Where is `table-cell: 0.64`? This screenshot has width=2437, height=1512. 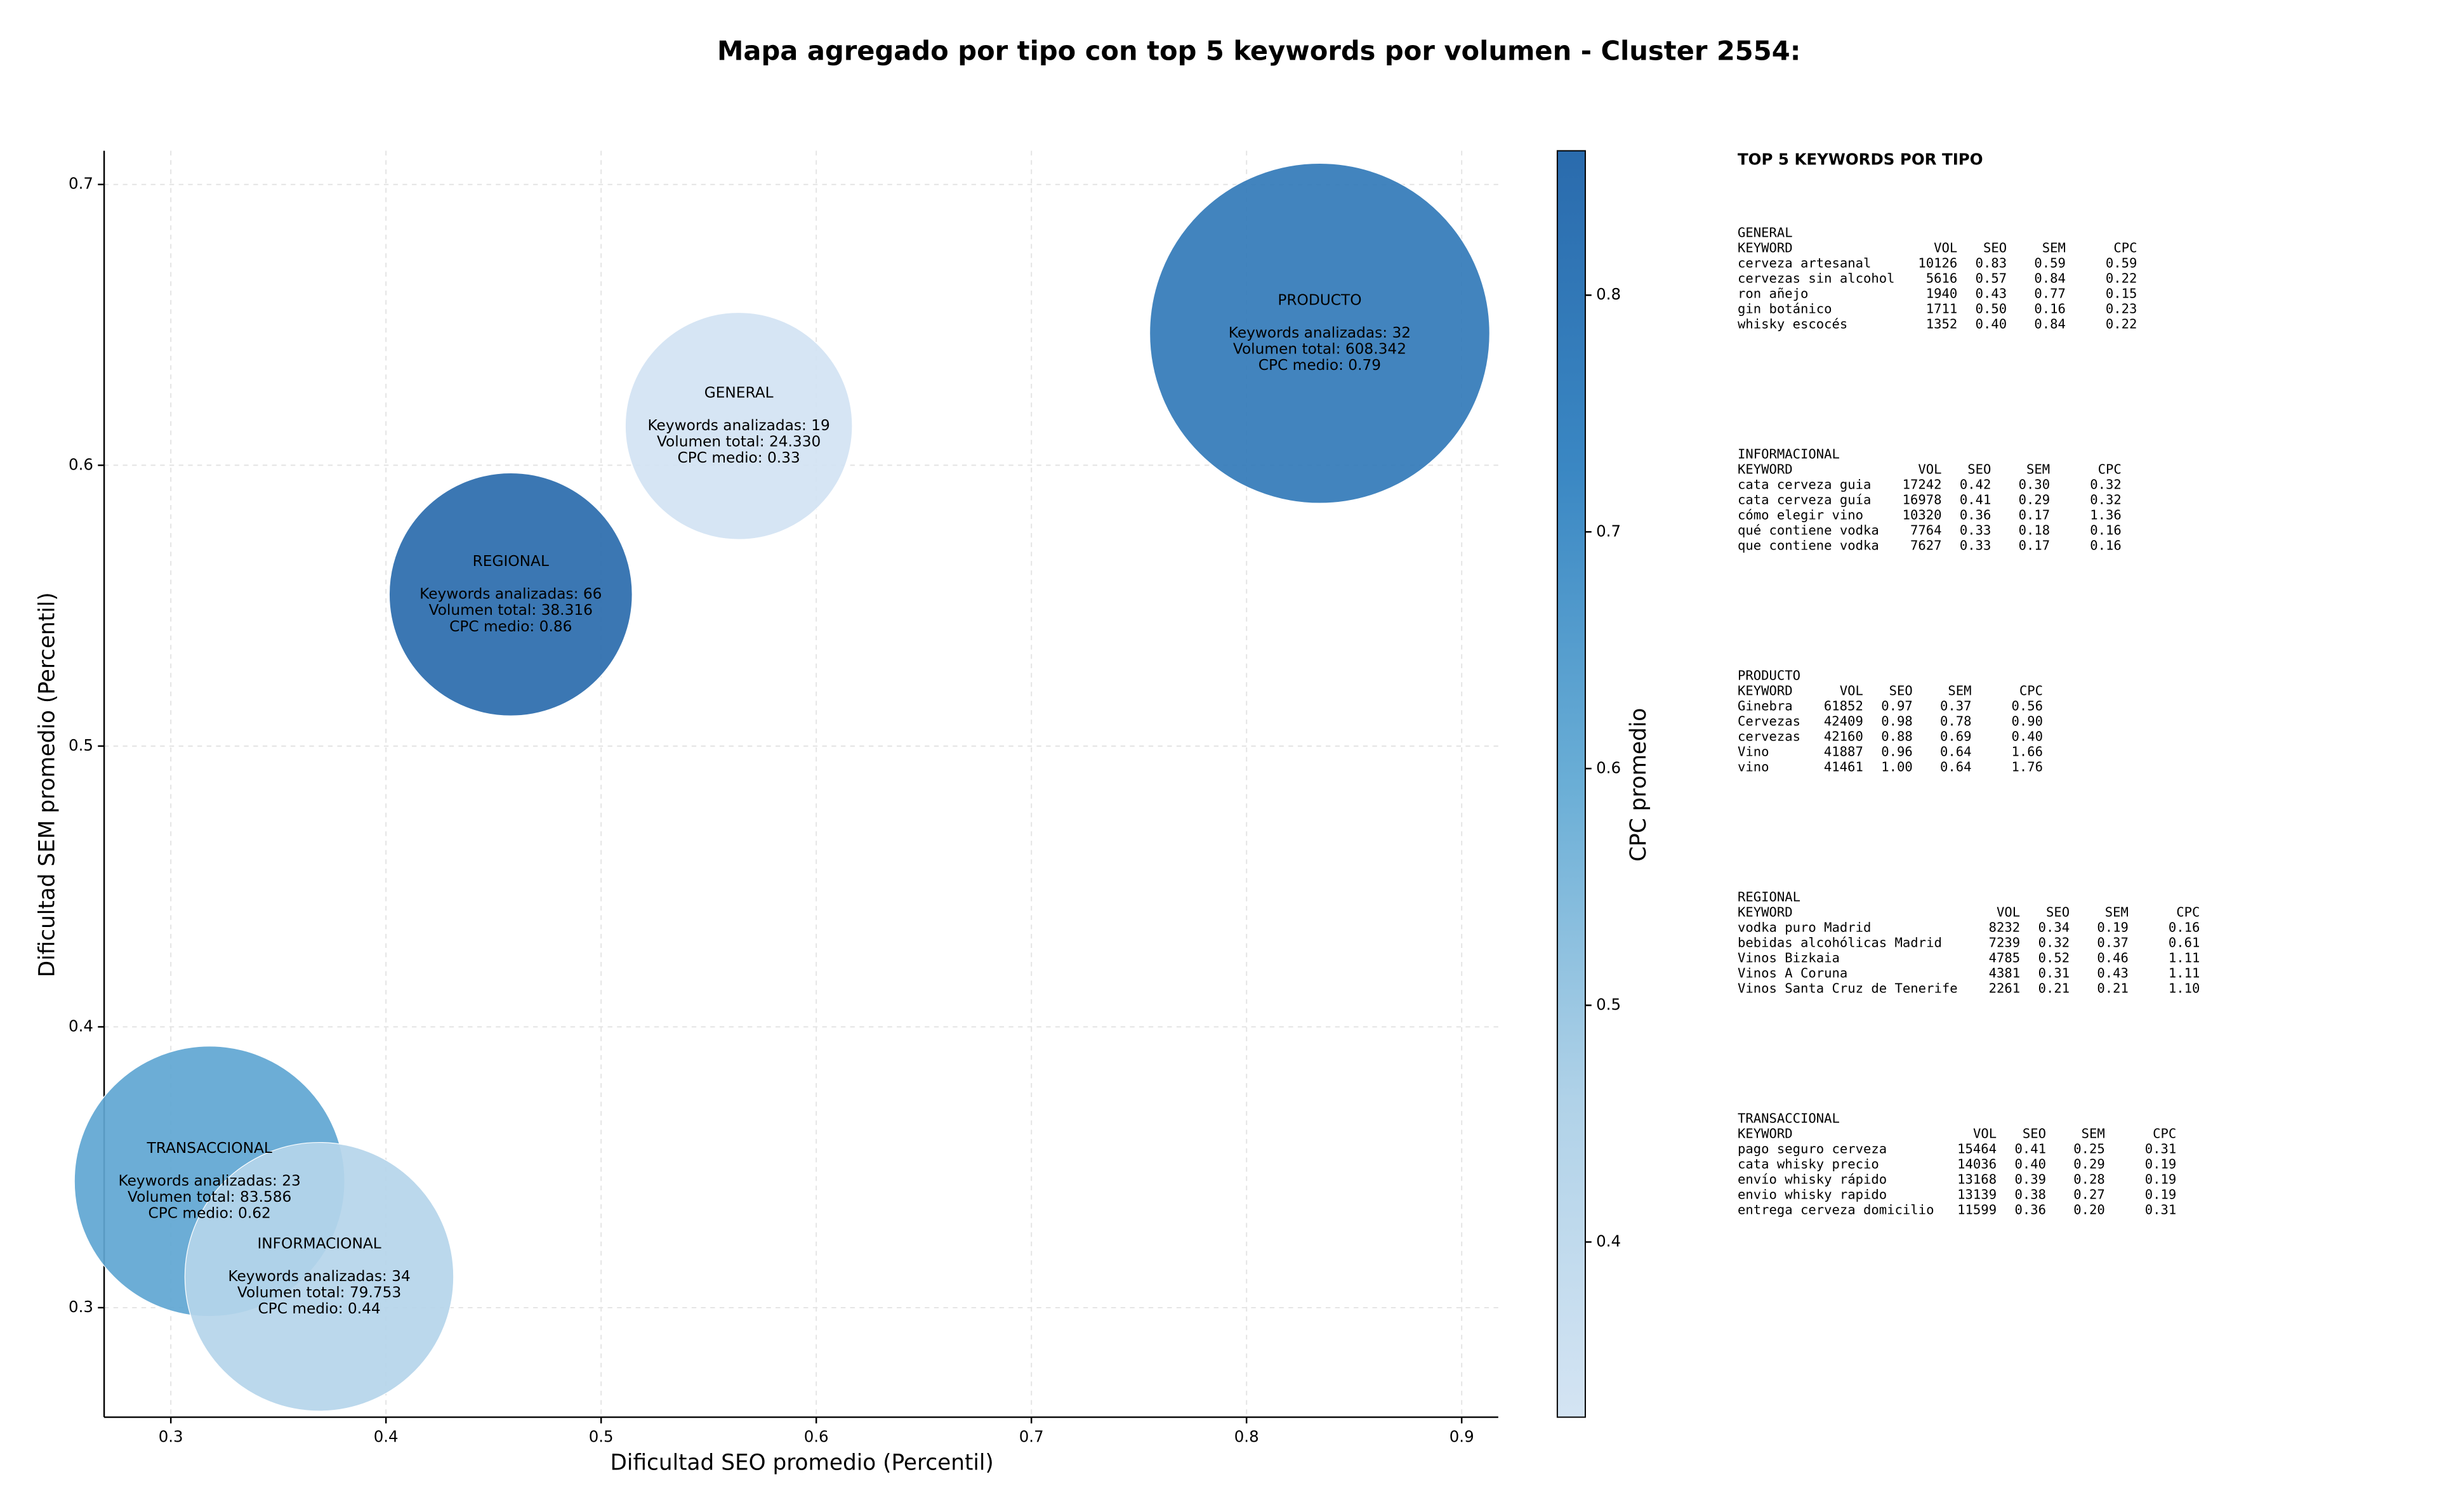 table-cell: 0.64 is located at coordinates (1956, 751).